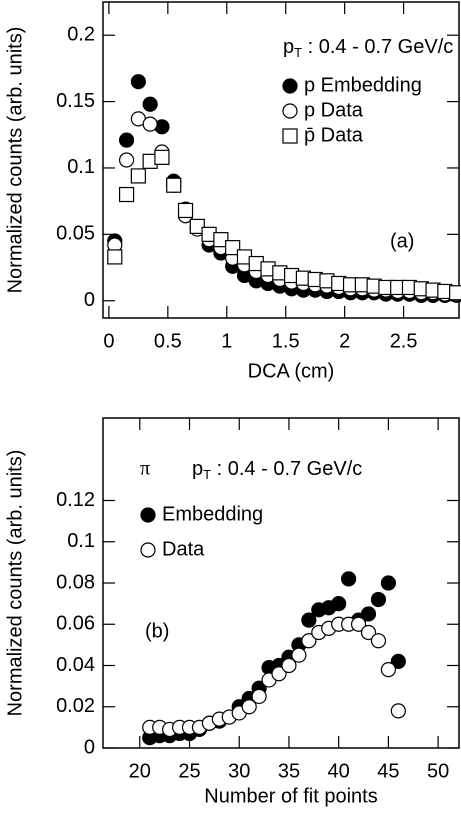  Describe the element at coordinates (402, 241) in the screenshot. I see `panel-label: (a)` at that location.